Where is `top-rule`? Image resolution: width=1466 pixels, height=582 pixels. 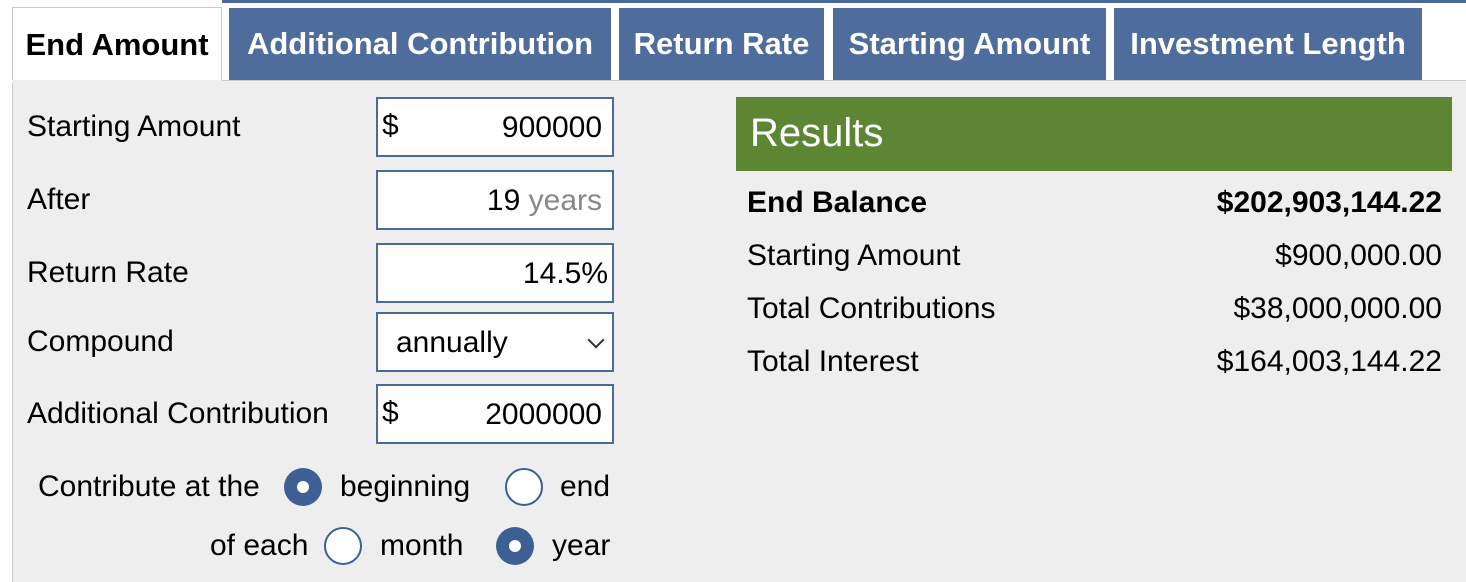 top-rule is located at coordinates (733, 2).